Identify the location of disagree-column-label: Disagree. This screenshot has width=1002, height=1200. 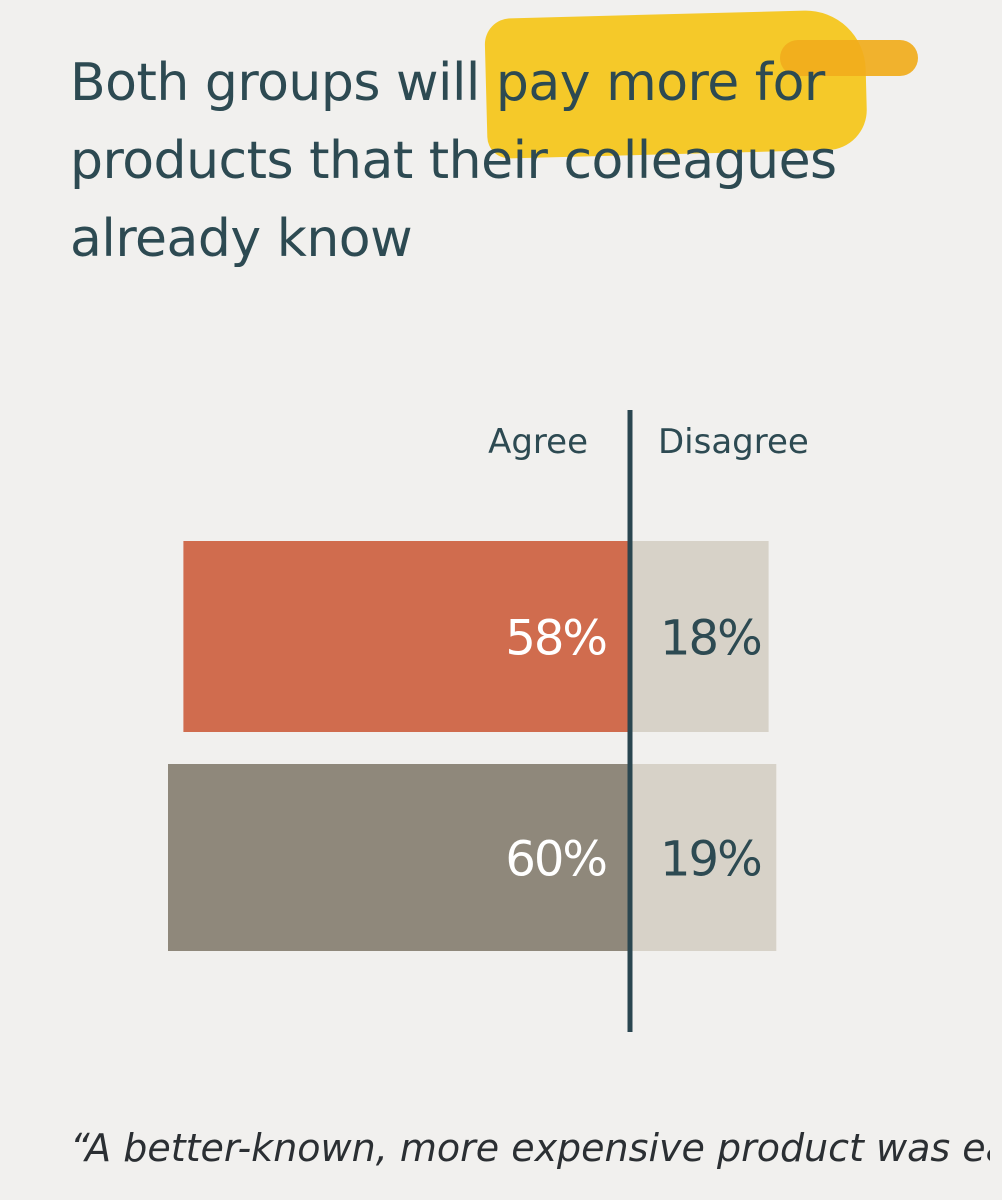
(733, 442).